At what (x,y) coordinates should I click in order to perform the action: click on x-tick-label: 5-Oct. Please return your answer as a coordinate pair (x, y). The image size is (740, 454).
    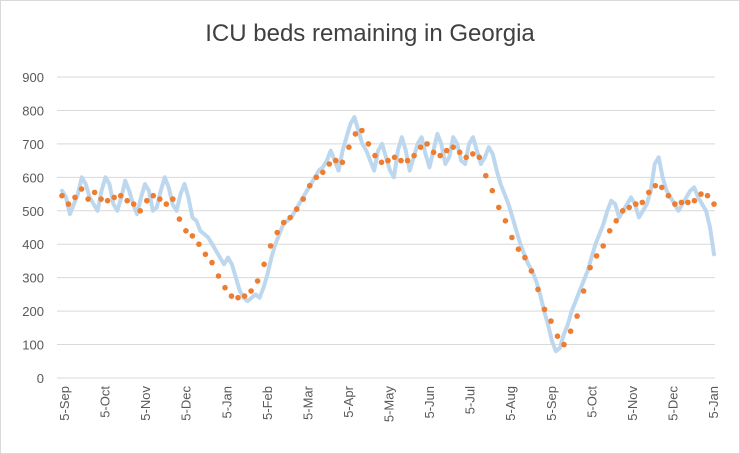
    Looking at the image, I should click on (105, 402).